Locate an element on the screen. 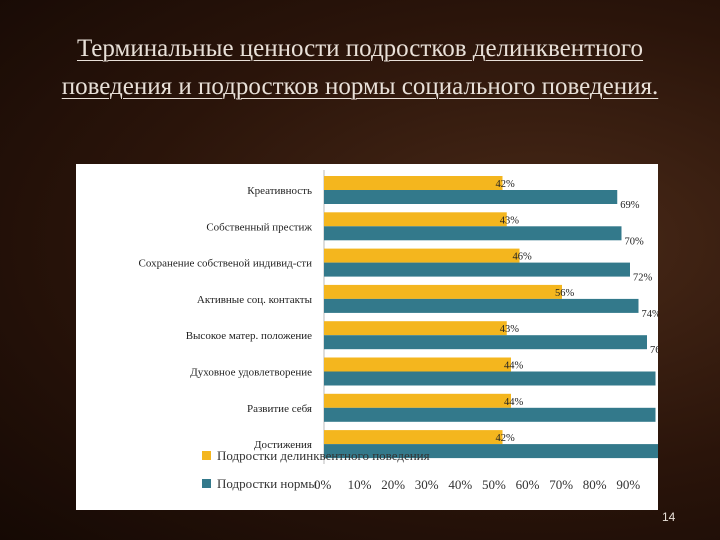 This screenshot has width=720, height=540. category-label-7: Развитие себя is located at coordinates (279, 409).